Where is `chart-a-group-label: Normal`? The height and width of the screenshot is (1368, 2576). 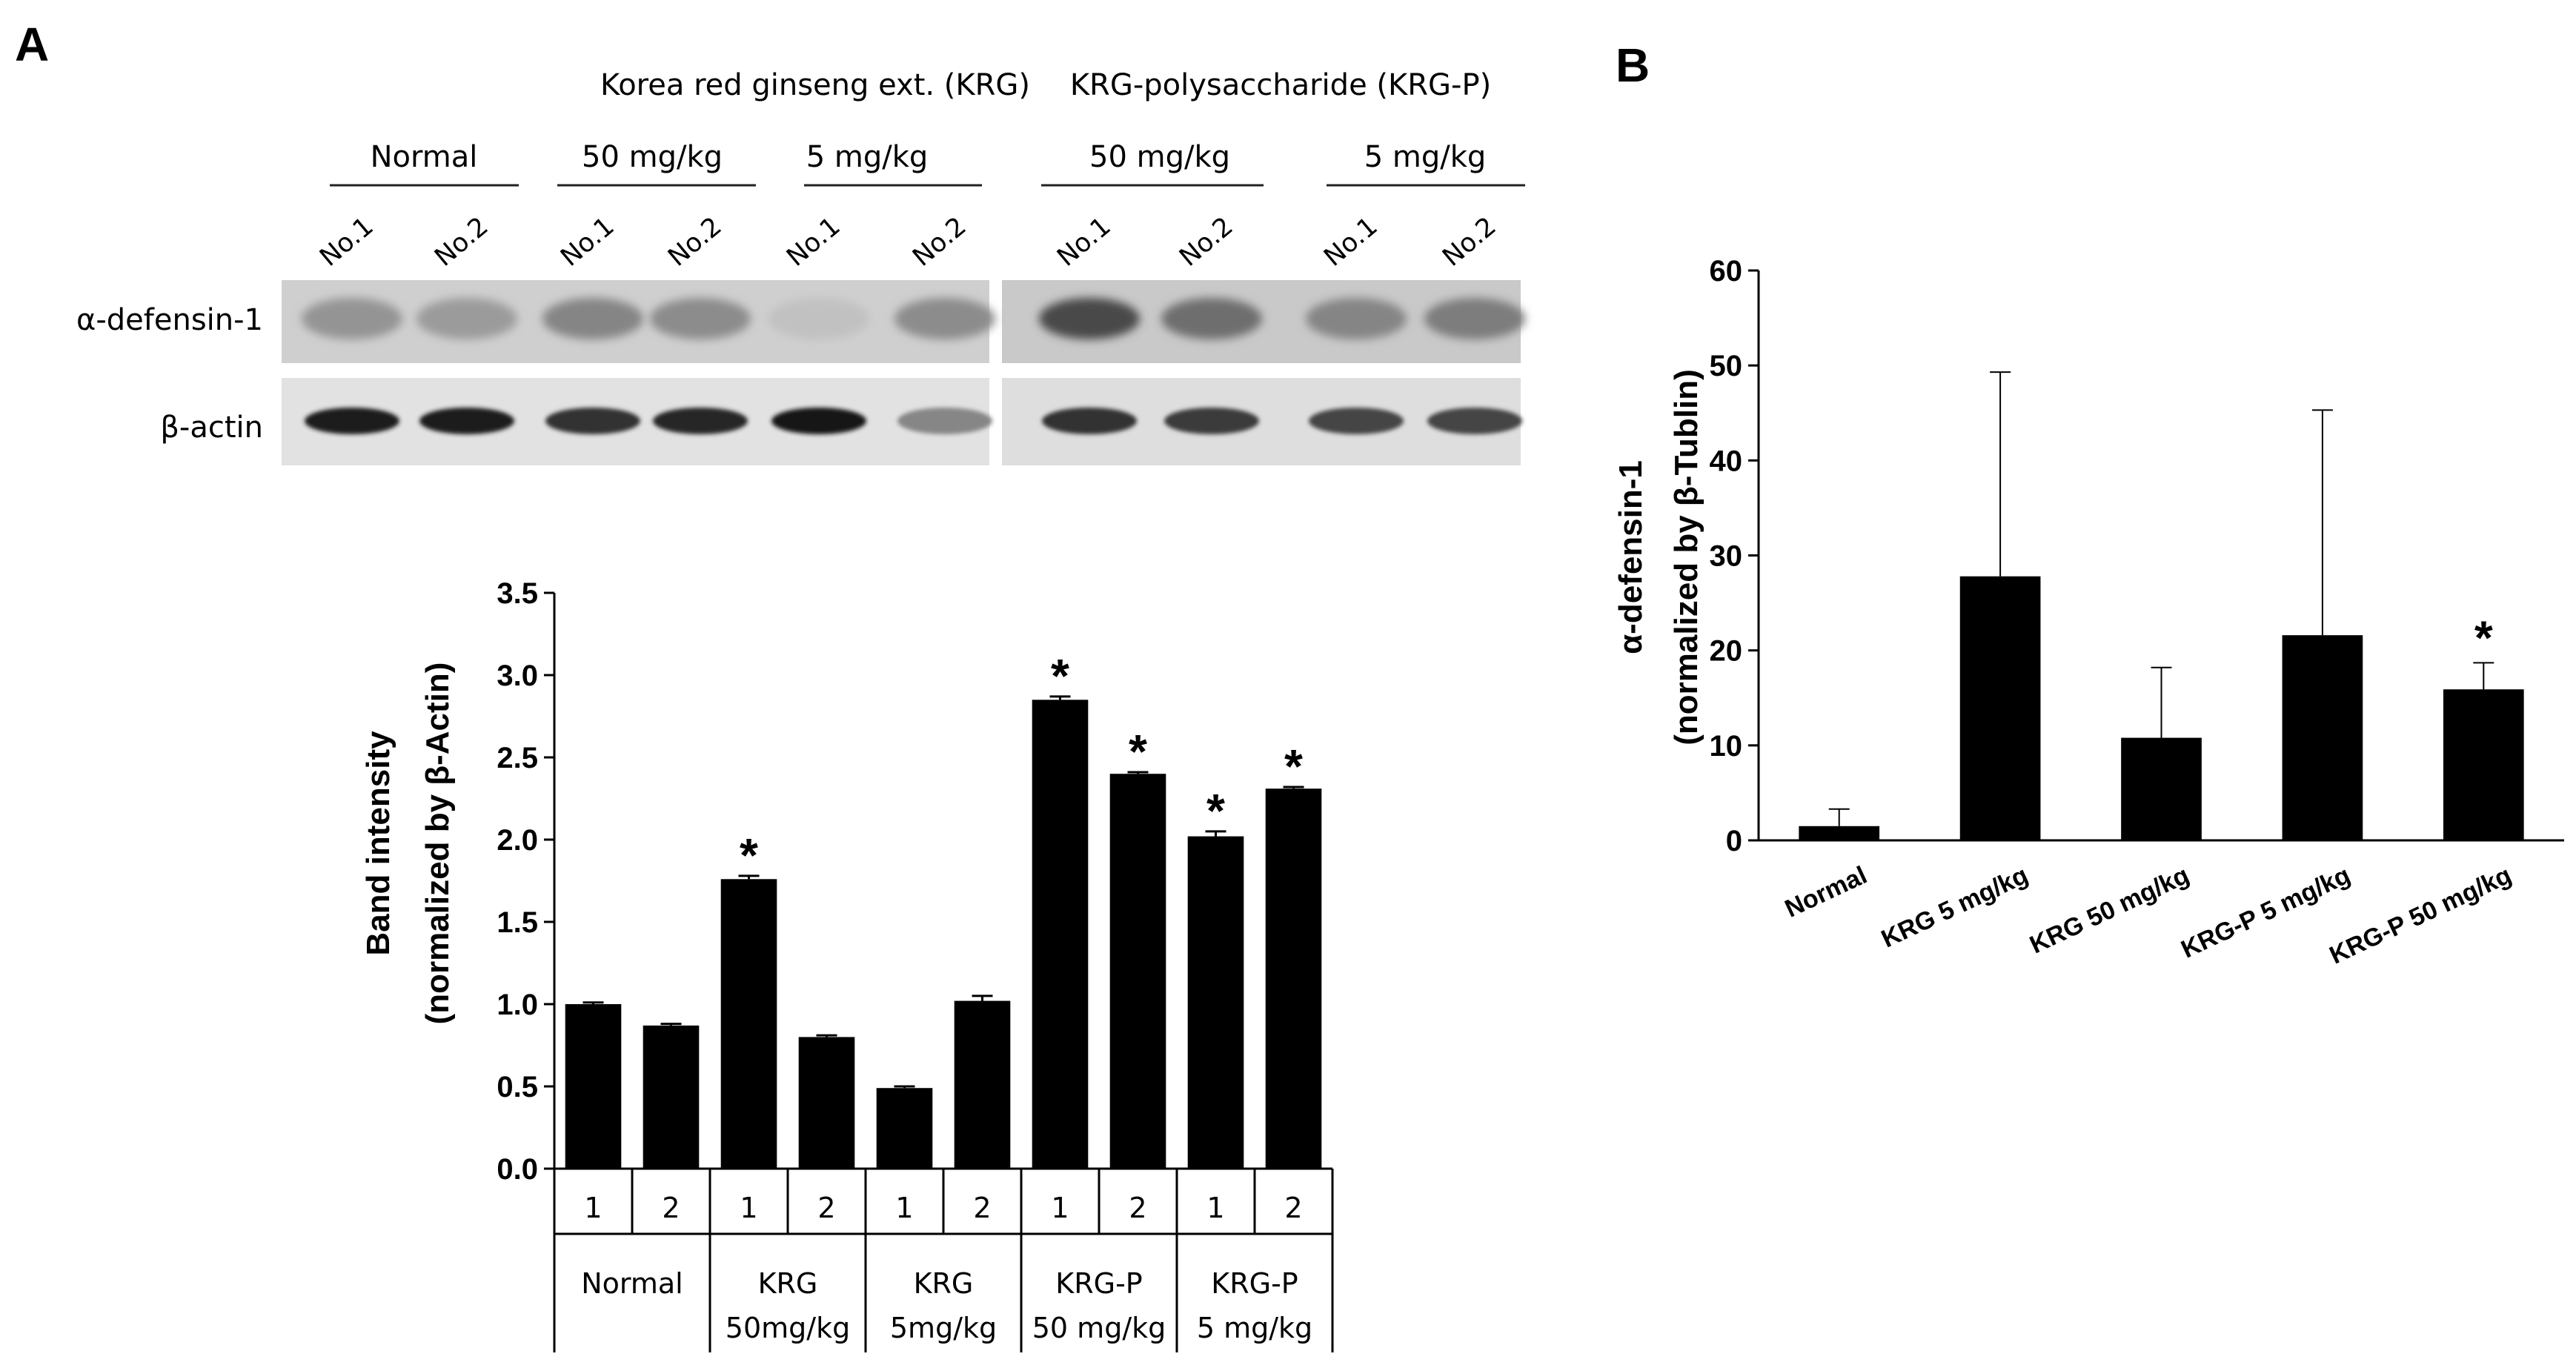 chart-a-group-label: Normal is located at coordinates (632, 1283).